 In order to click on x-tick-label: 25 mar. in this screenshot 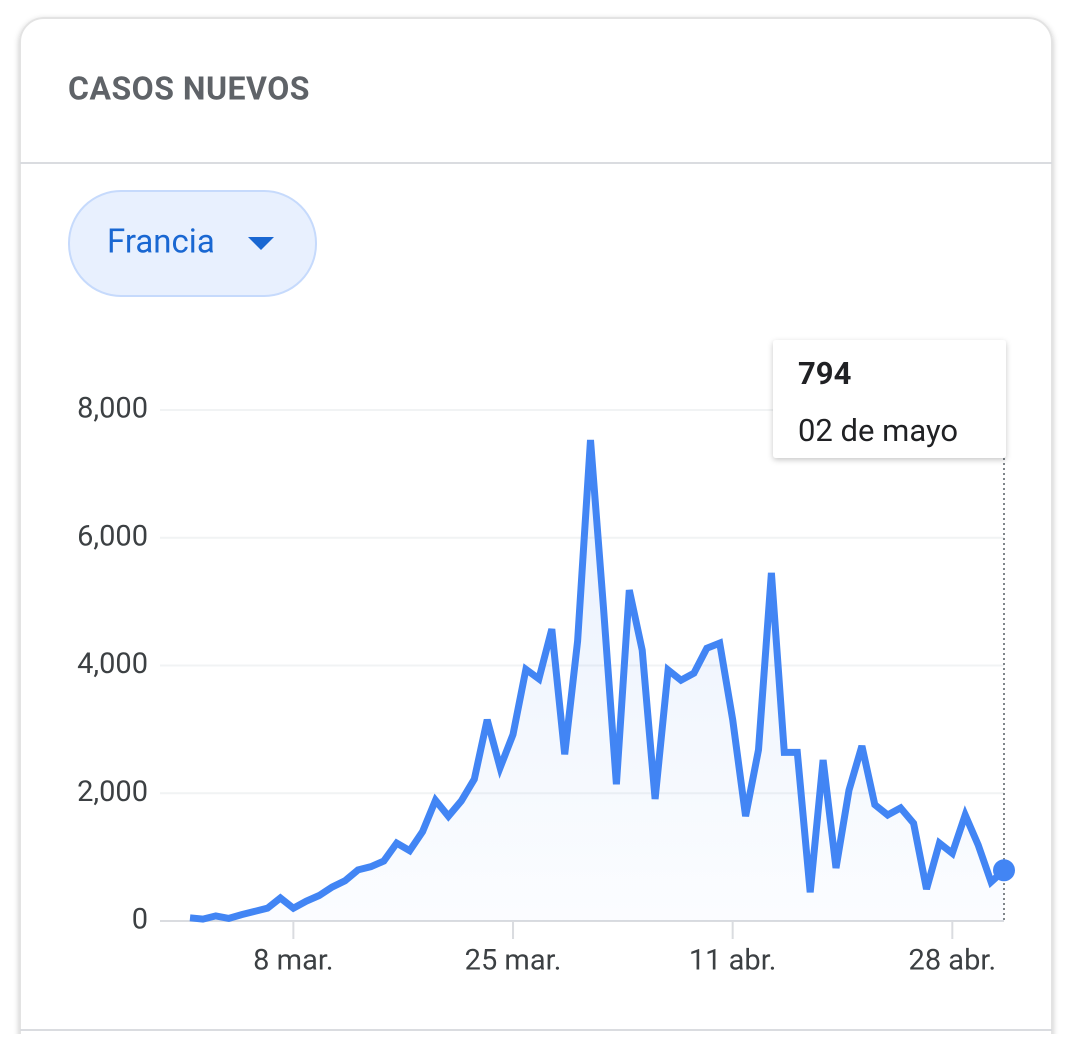, I will do `click(513, 961)`.